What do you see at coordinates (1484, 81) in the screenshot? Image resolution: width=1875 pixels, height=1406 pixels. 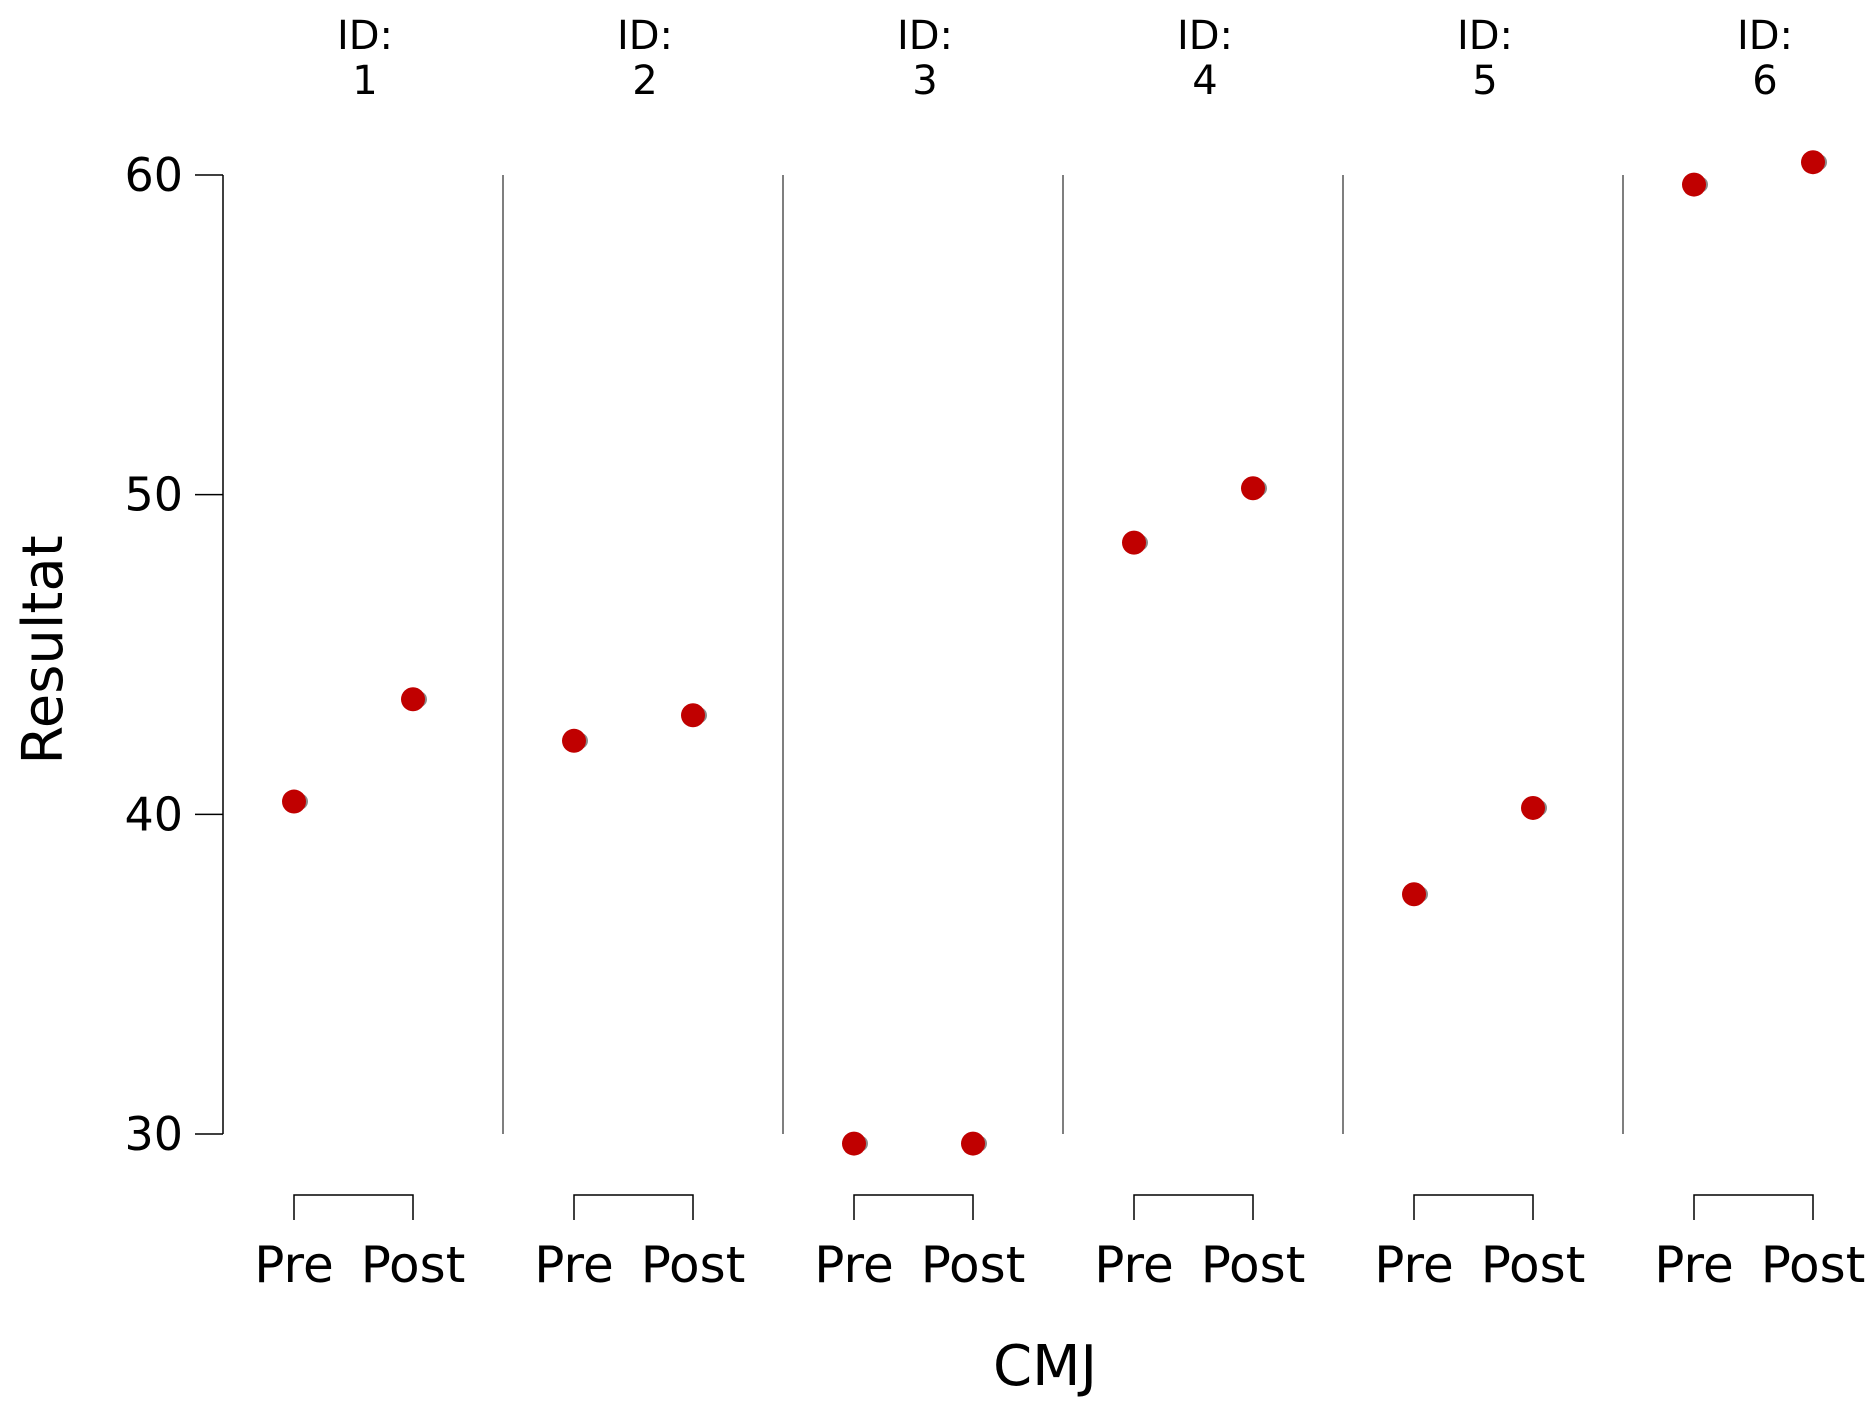 I see `facet-title-id: 5` at bounding box center [1484, 81].